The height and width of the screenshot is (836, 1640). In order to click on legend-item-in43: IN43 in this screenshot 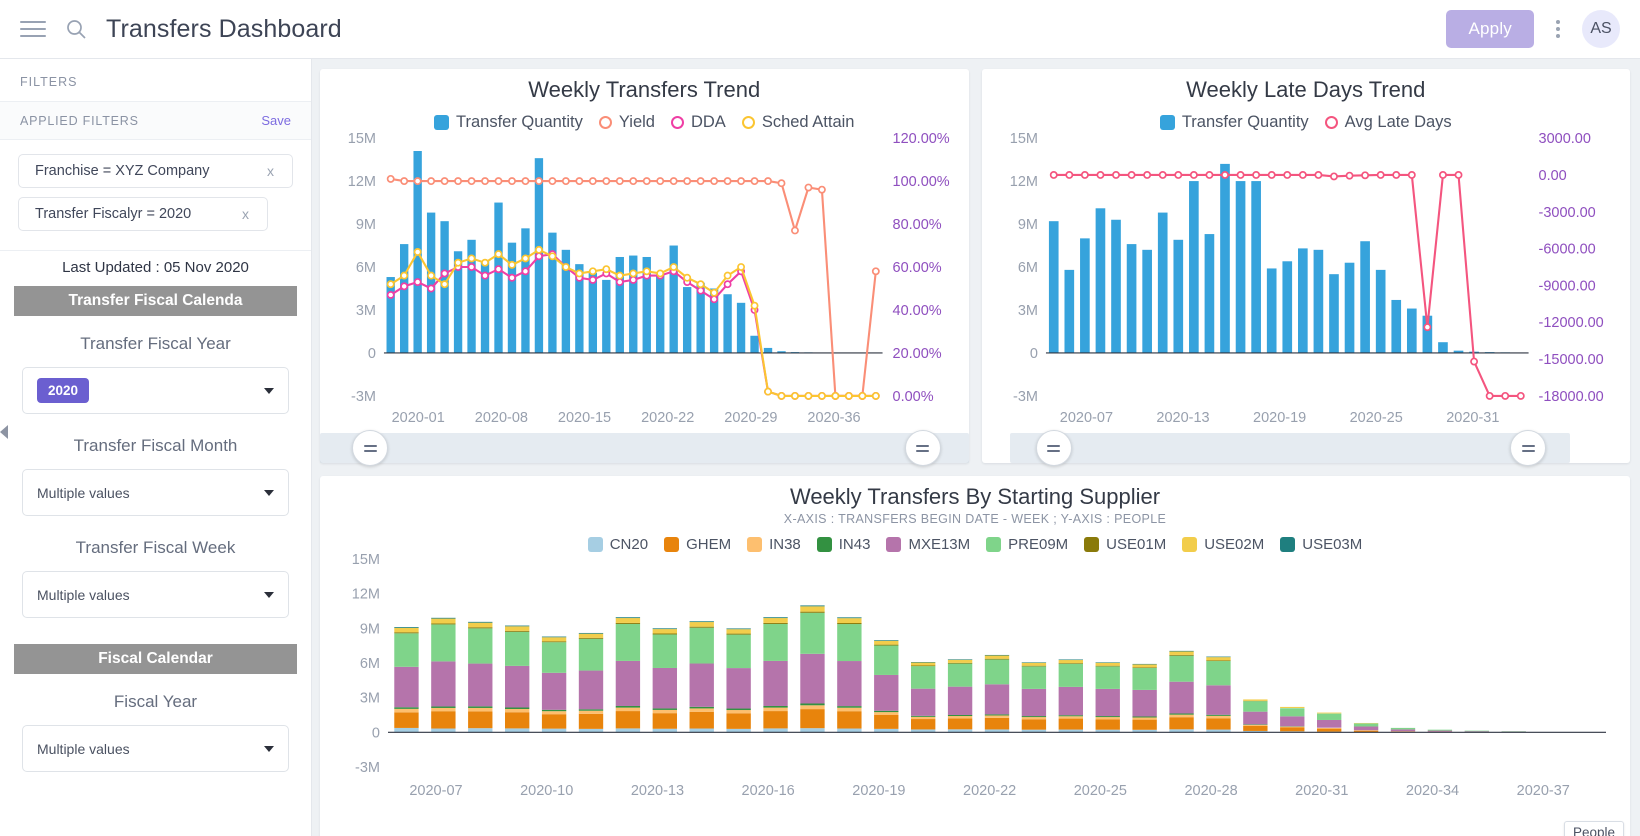, I will do `click(843, 544)`.